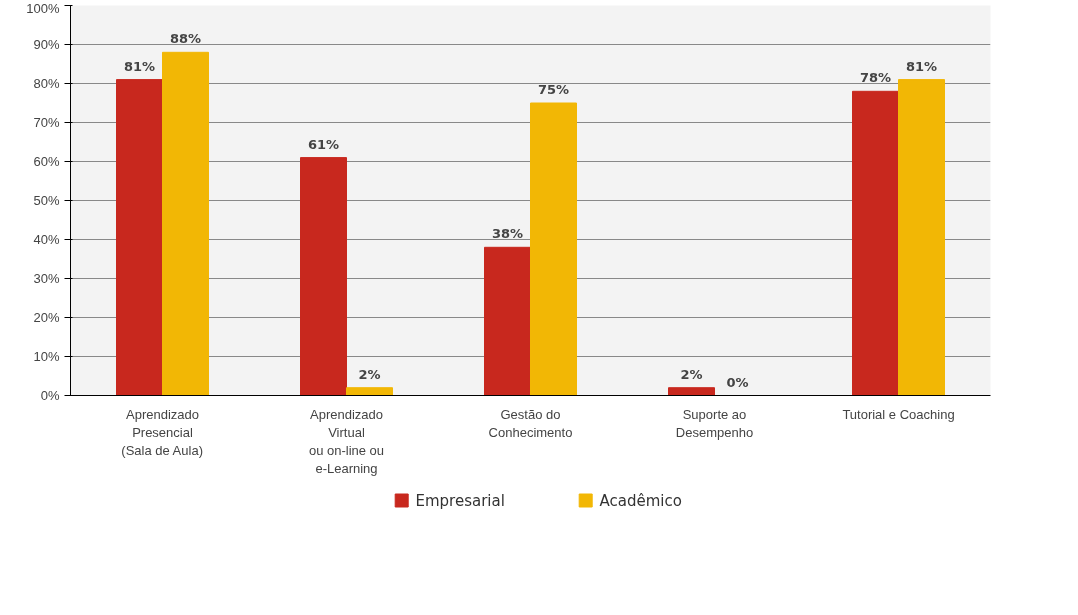 The width and height of the screenshot is (1078, 615). What do you see at coordinates (46, 122) in the screenshot?
I see `y-tick-label: 70%` at bounding box center [46, 122].